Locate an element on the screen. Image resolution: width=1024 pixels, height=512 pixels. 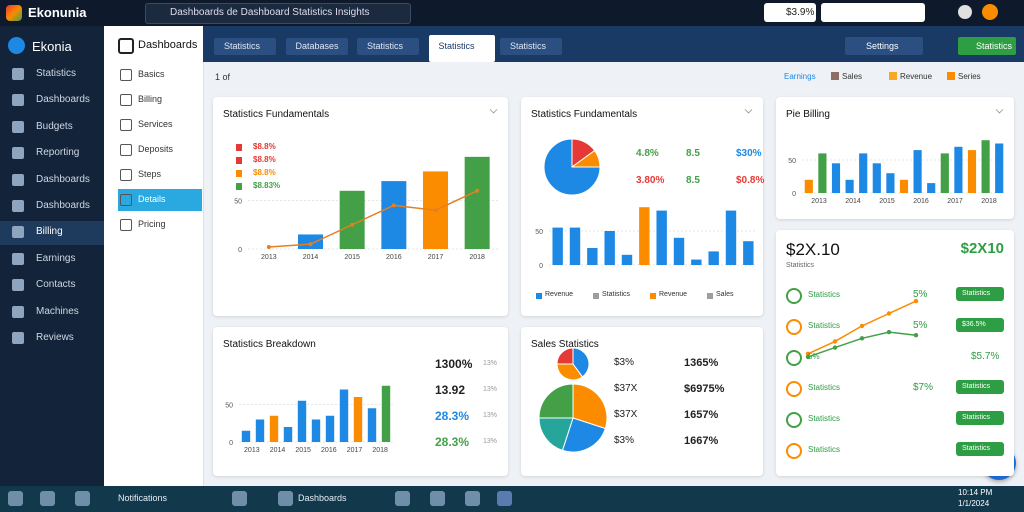
top-search is located at coordinates (873, 12).